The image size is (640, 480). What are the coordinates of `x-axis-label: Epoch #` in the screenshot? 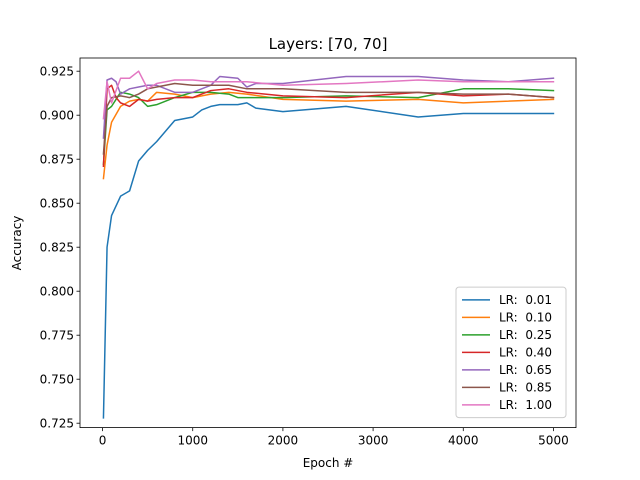 It's located at (328, 463).